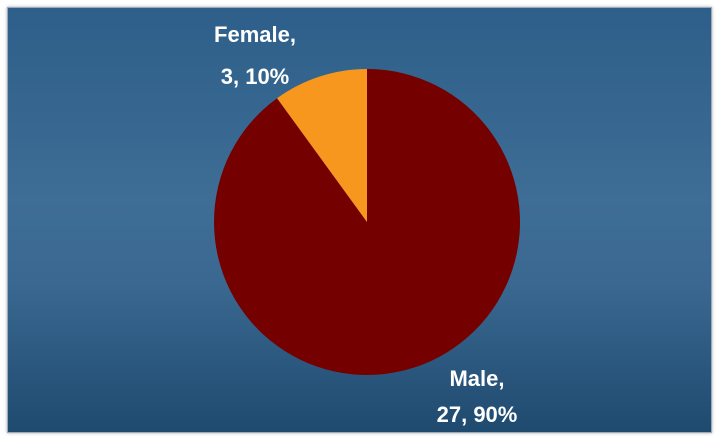 The width and height of the screenshot is (720, 441). Describe the element at coordinates (322, 145) in the screenshot. I see `pie-slice-female` at that location.